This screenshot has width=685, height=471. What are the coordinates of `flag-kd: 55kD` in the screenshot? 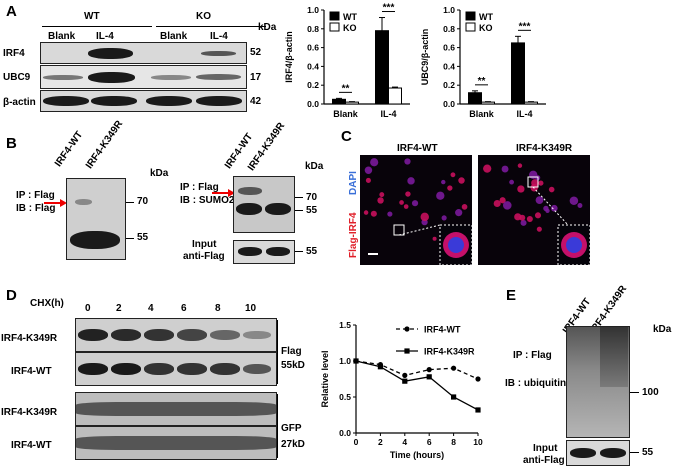 It's located at (293, 365).